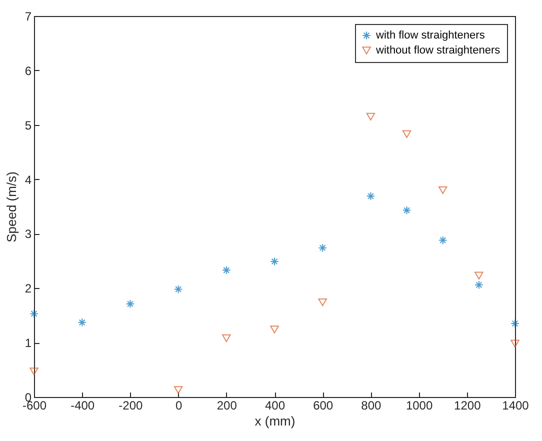 This screenshot has height=441, width=542. I want to click on y-tick-label: 2, so click(28, 289).